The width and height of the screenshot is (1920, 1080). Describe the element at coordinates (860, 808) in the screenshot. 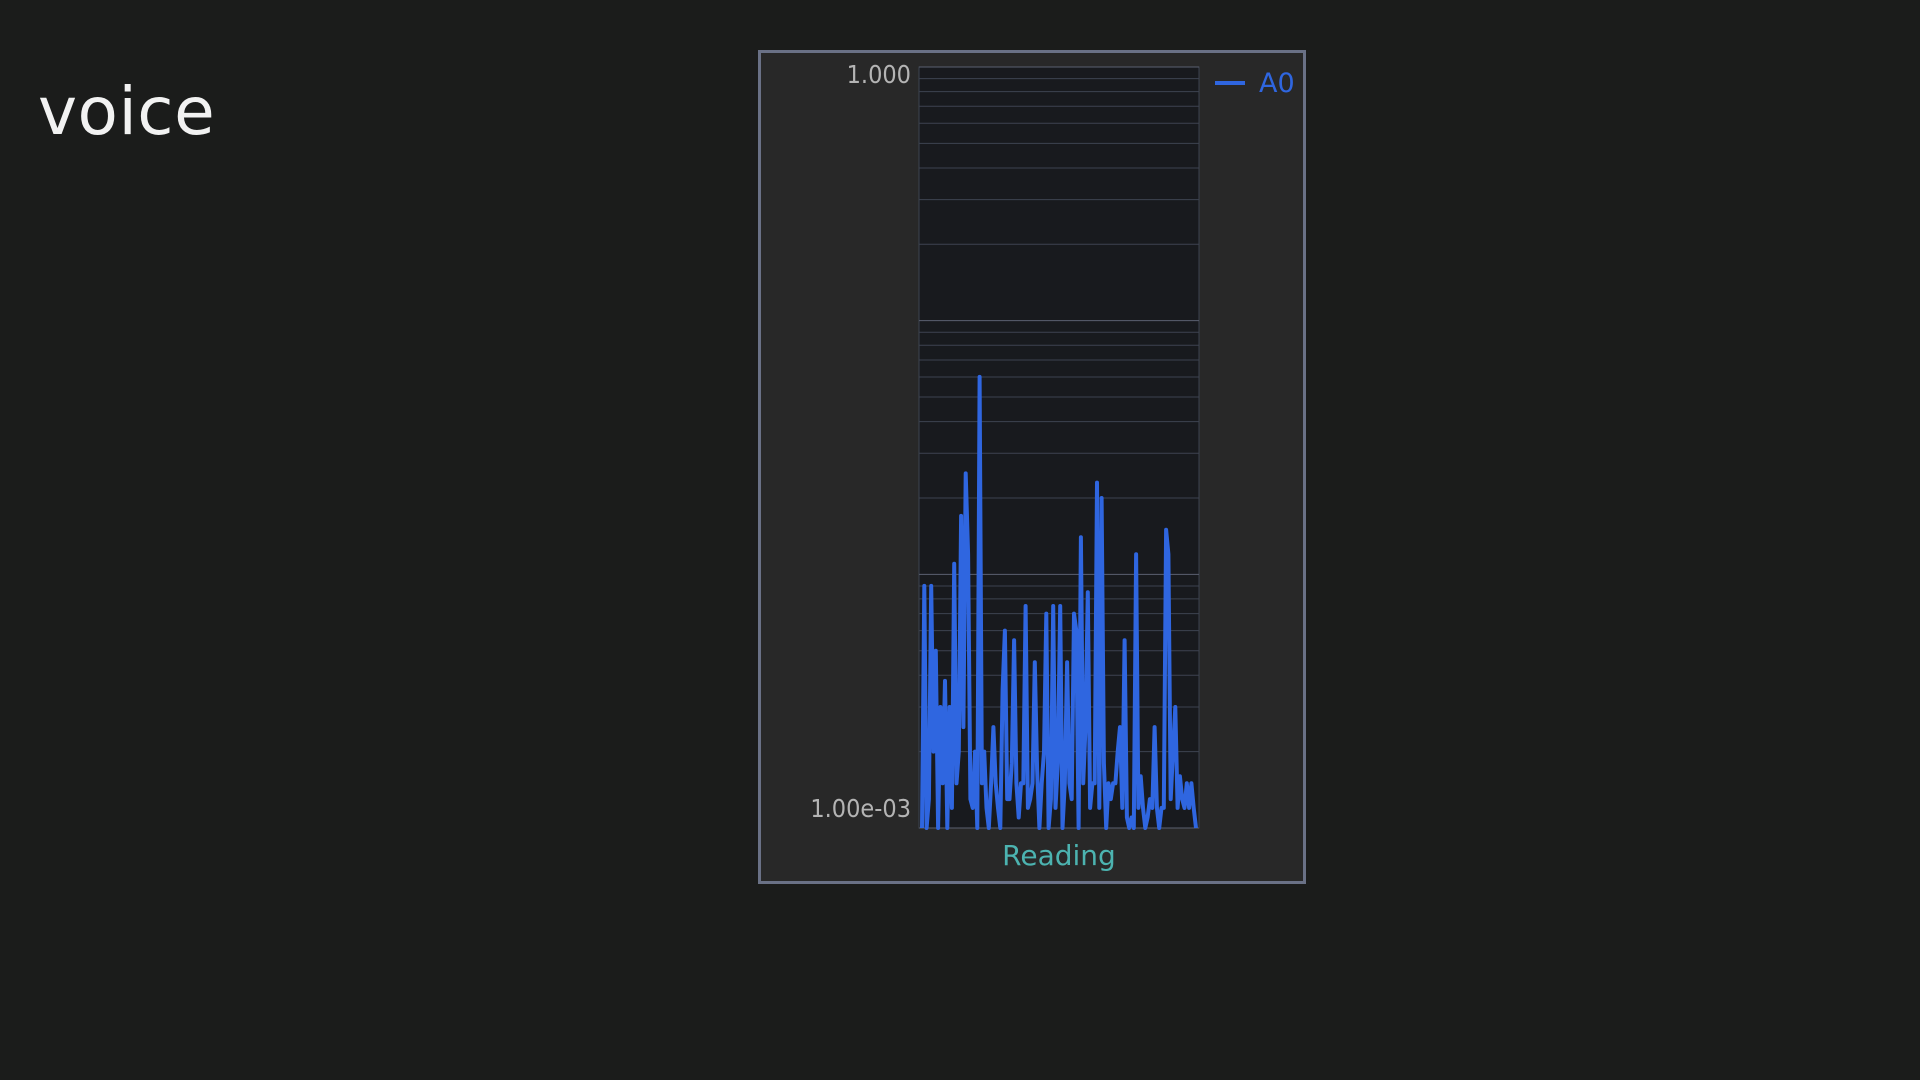

I see `y-tick-label-min: 1.00e-03` at that location.